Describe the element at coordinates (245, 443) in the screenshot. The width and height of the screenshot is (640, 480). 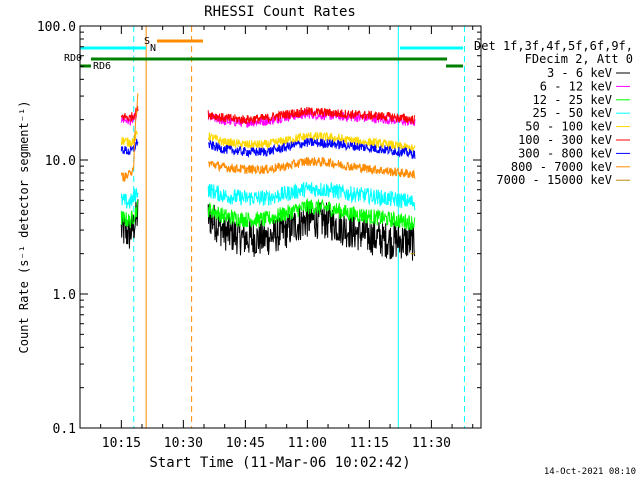
I see `x-tick-label-10-45: 10:45` at that location.